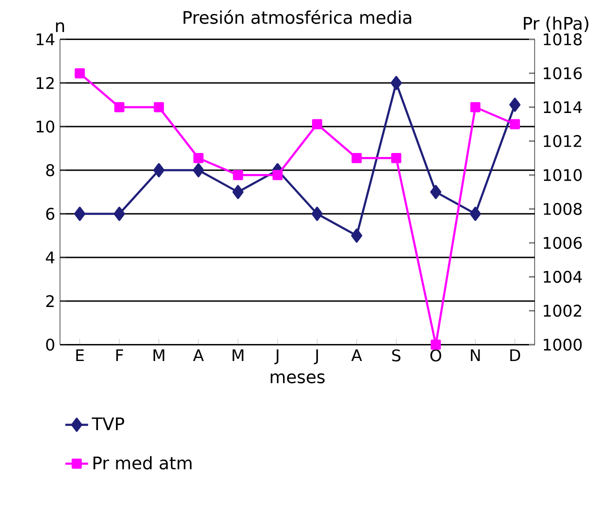 The height and width of the screenshot is (514, 616). I want to click on y2-axis-title: Pr (hPa), so click(556, 24).